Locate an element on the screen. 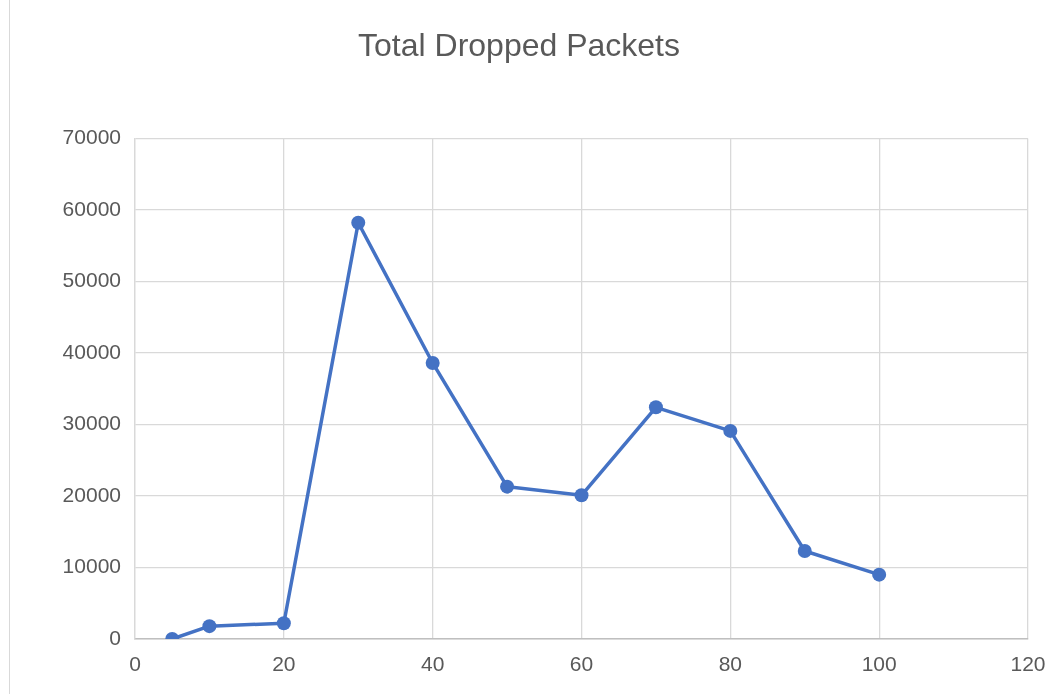 Image resolution: width=1064 pixels, height=694 pixels. y-tick-label: 20000 is located at coordinates (91, 494).